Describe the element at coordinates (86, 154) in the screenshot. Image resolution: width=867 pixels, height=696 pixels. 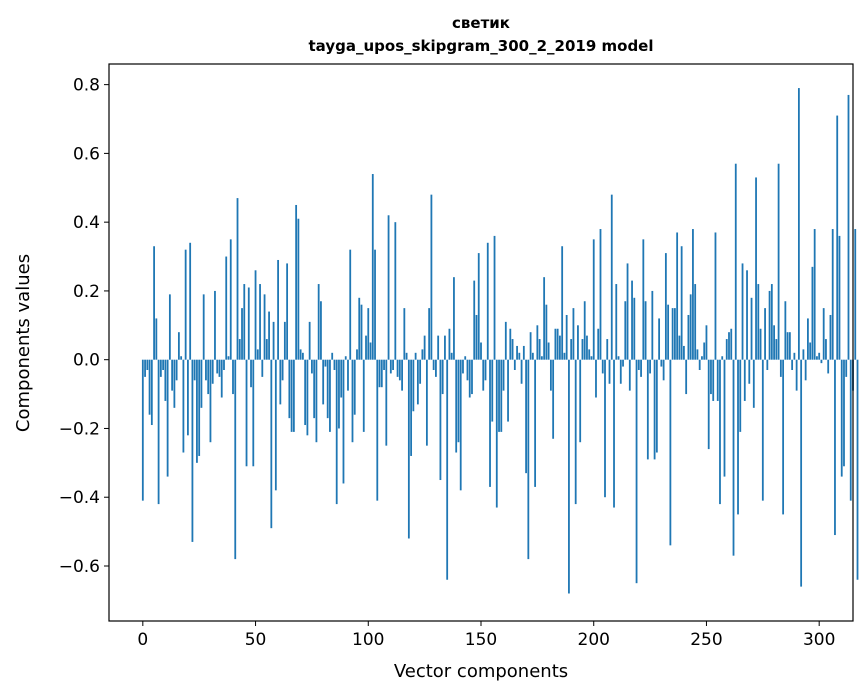
I see `y-tick-label: 0.6` at that location.